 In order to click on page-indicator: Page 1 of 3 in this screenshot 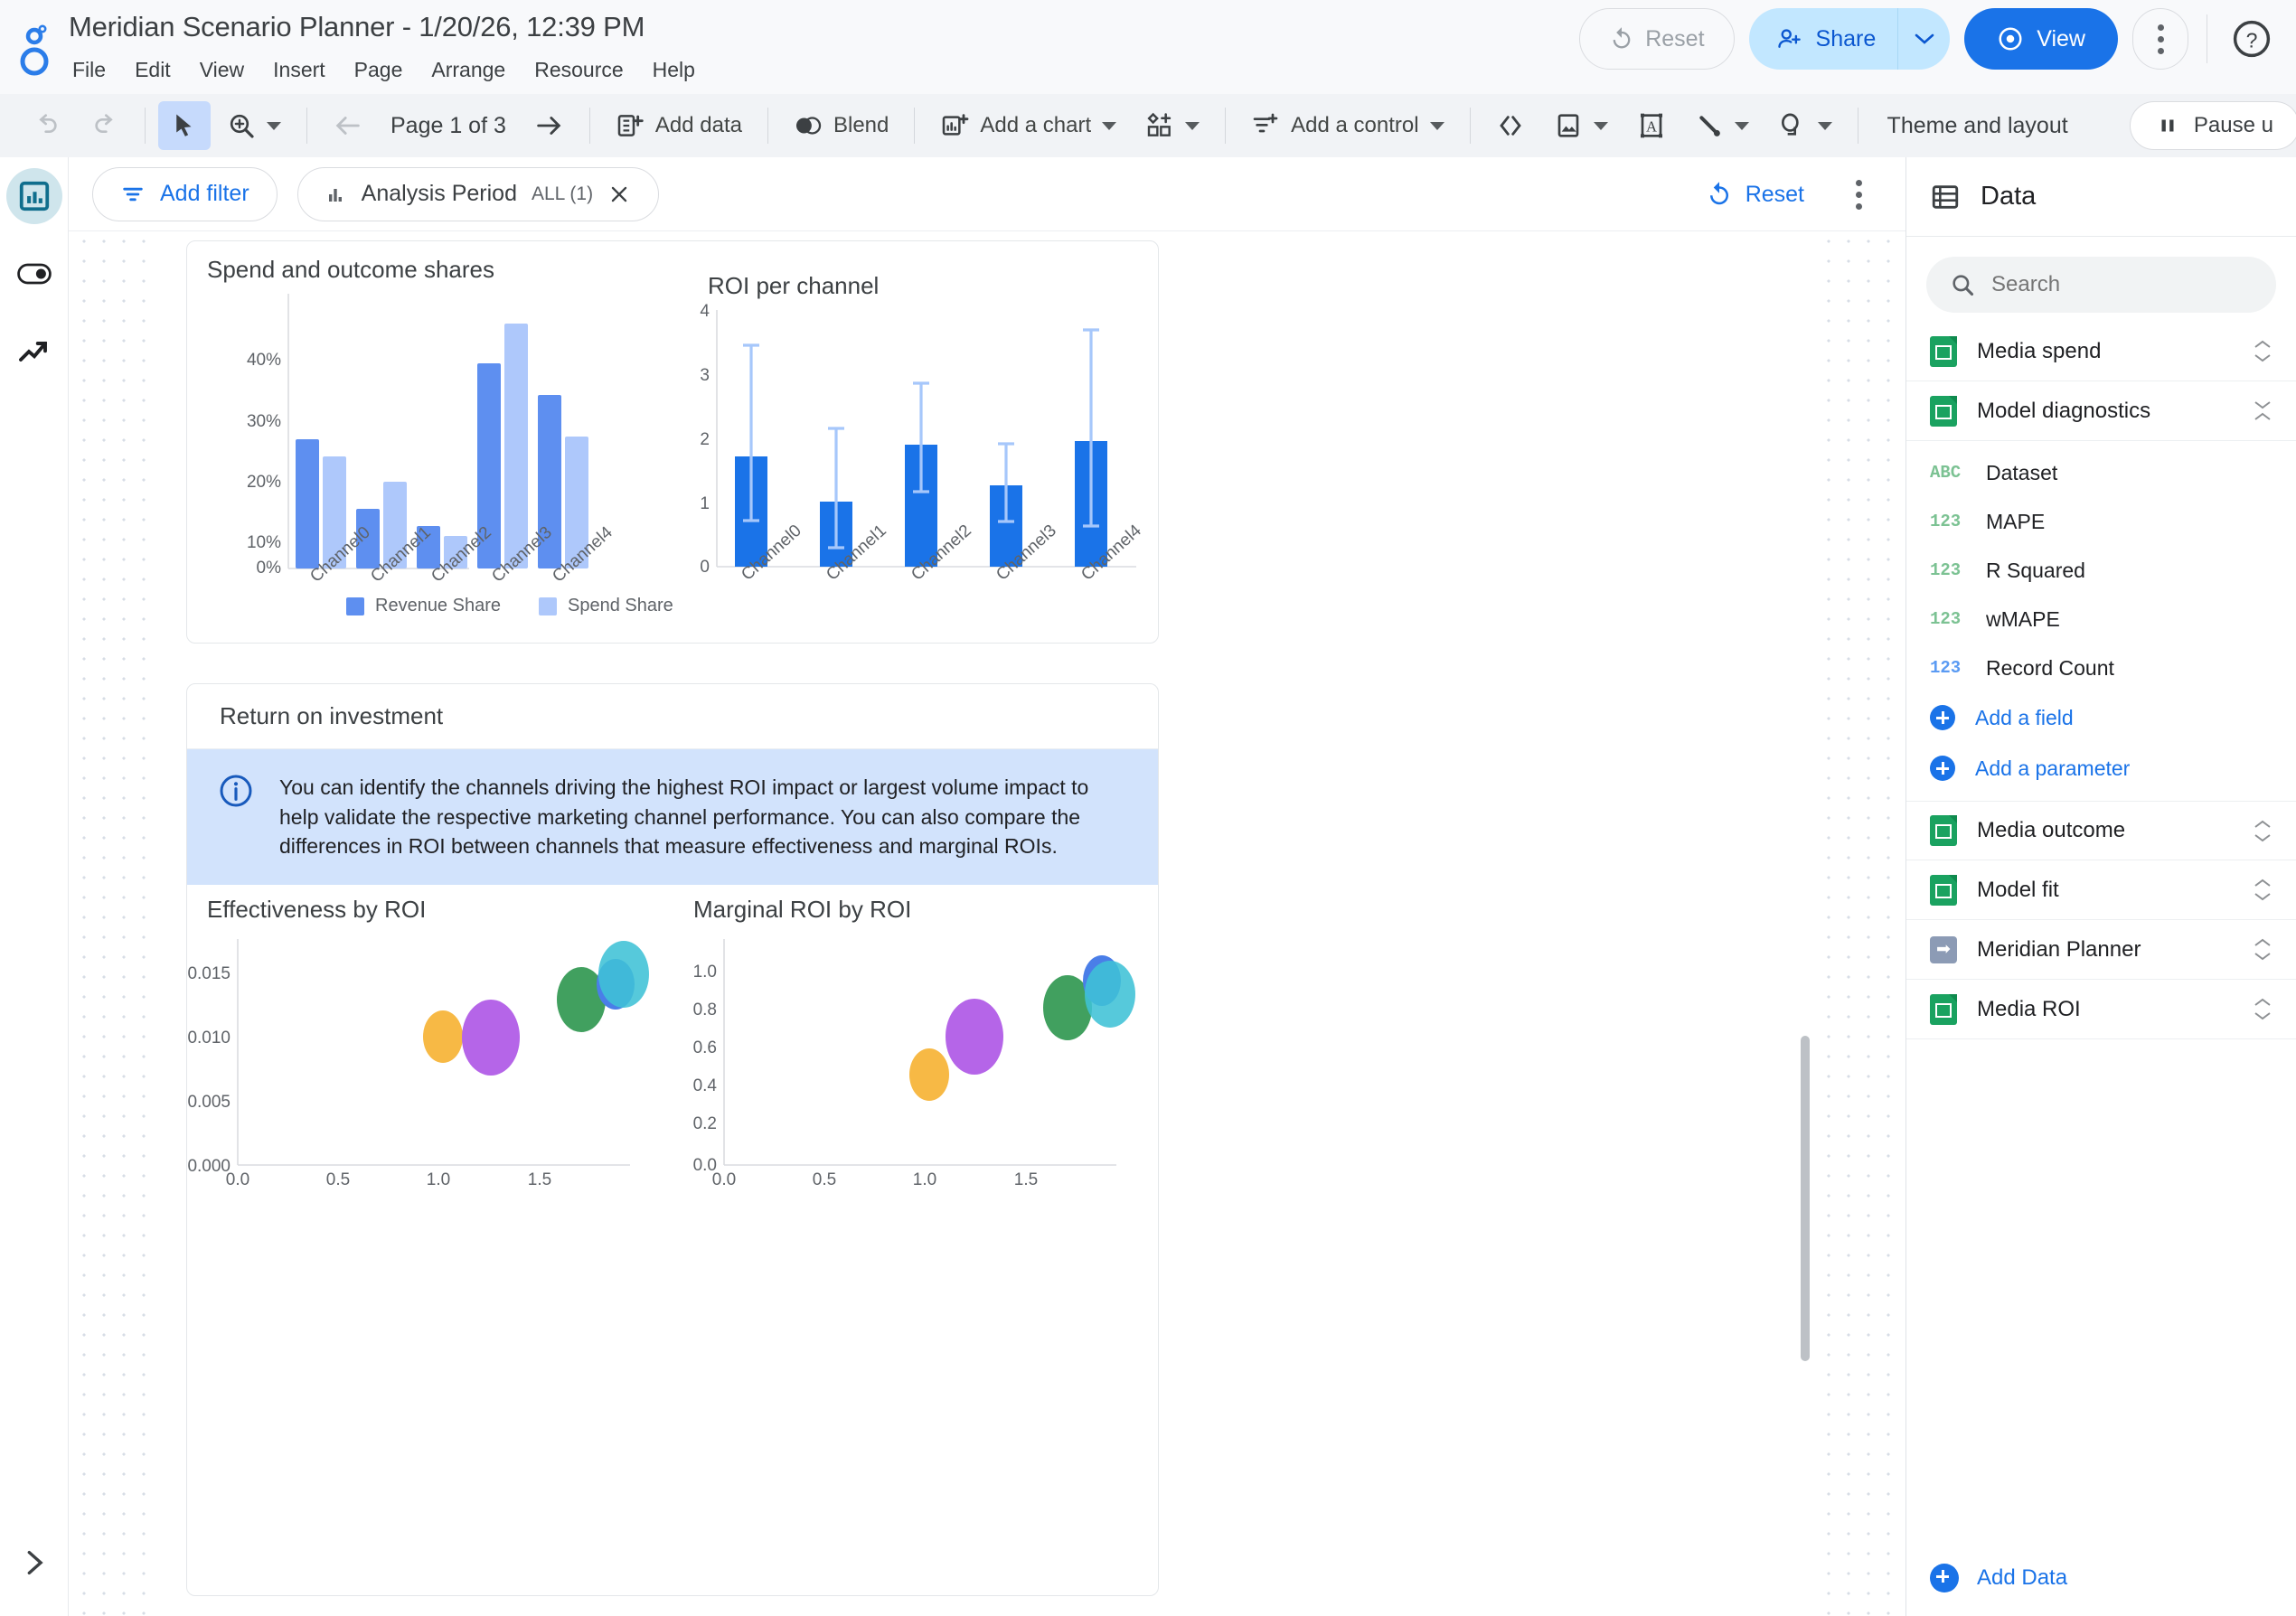, I will do `click(448, 125)`.